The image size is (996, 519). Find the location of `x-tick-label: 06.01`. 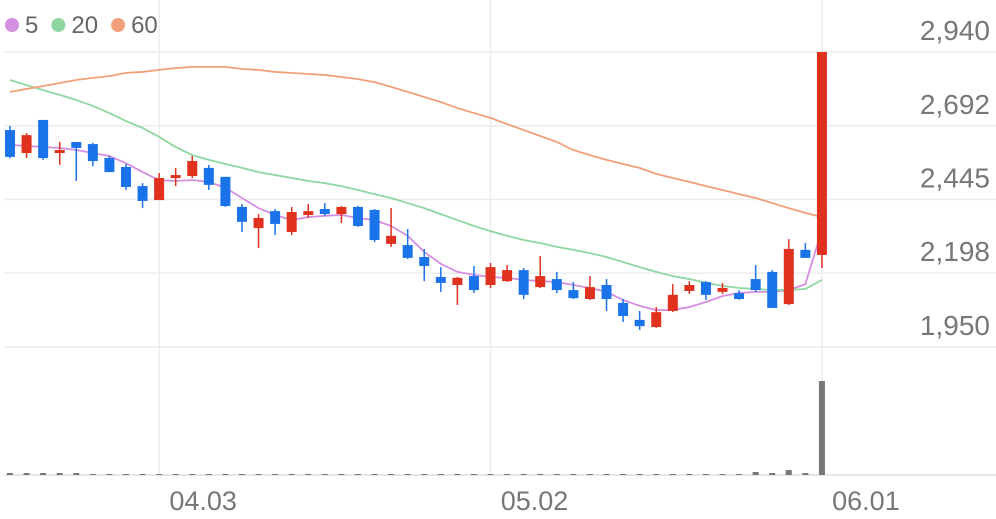

x-tick-label: 06.01 is located at coordinates (866, 501).